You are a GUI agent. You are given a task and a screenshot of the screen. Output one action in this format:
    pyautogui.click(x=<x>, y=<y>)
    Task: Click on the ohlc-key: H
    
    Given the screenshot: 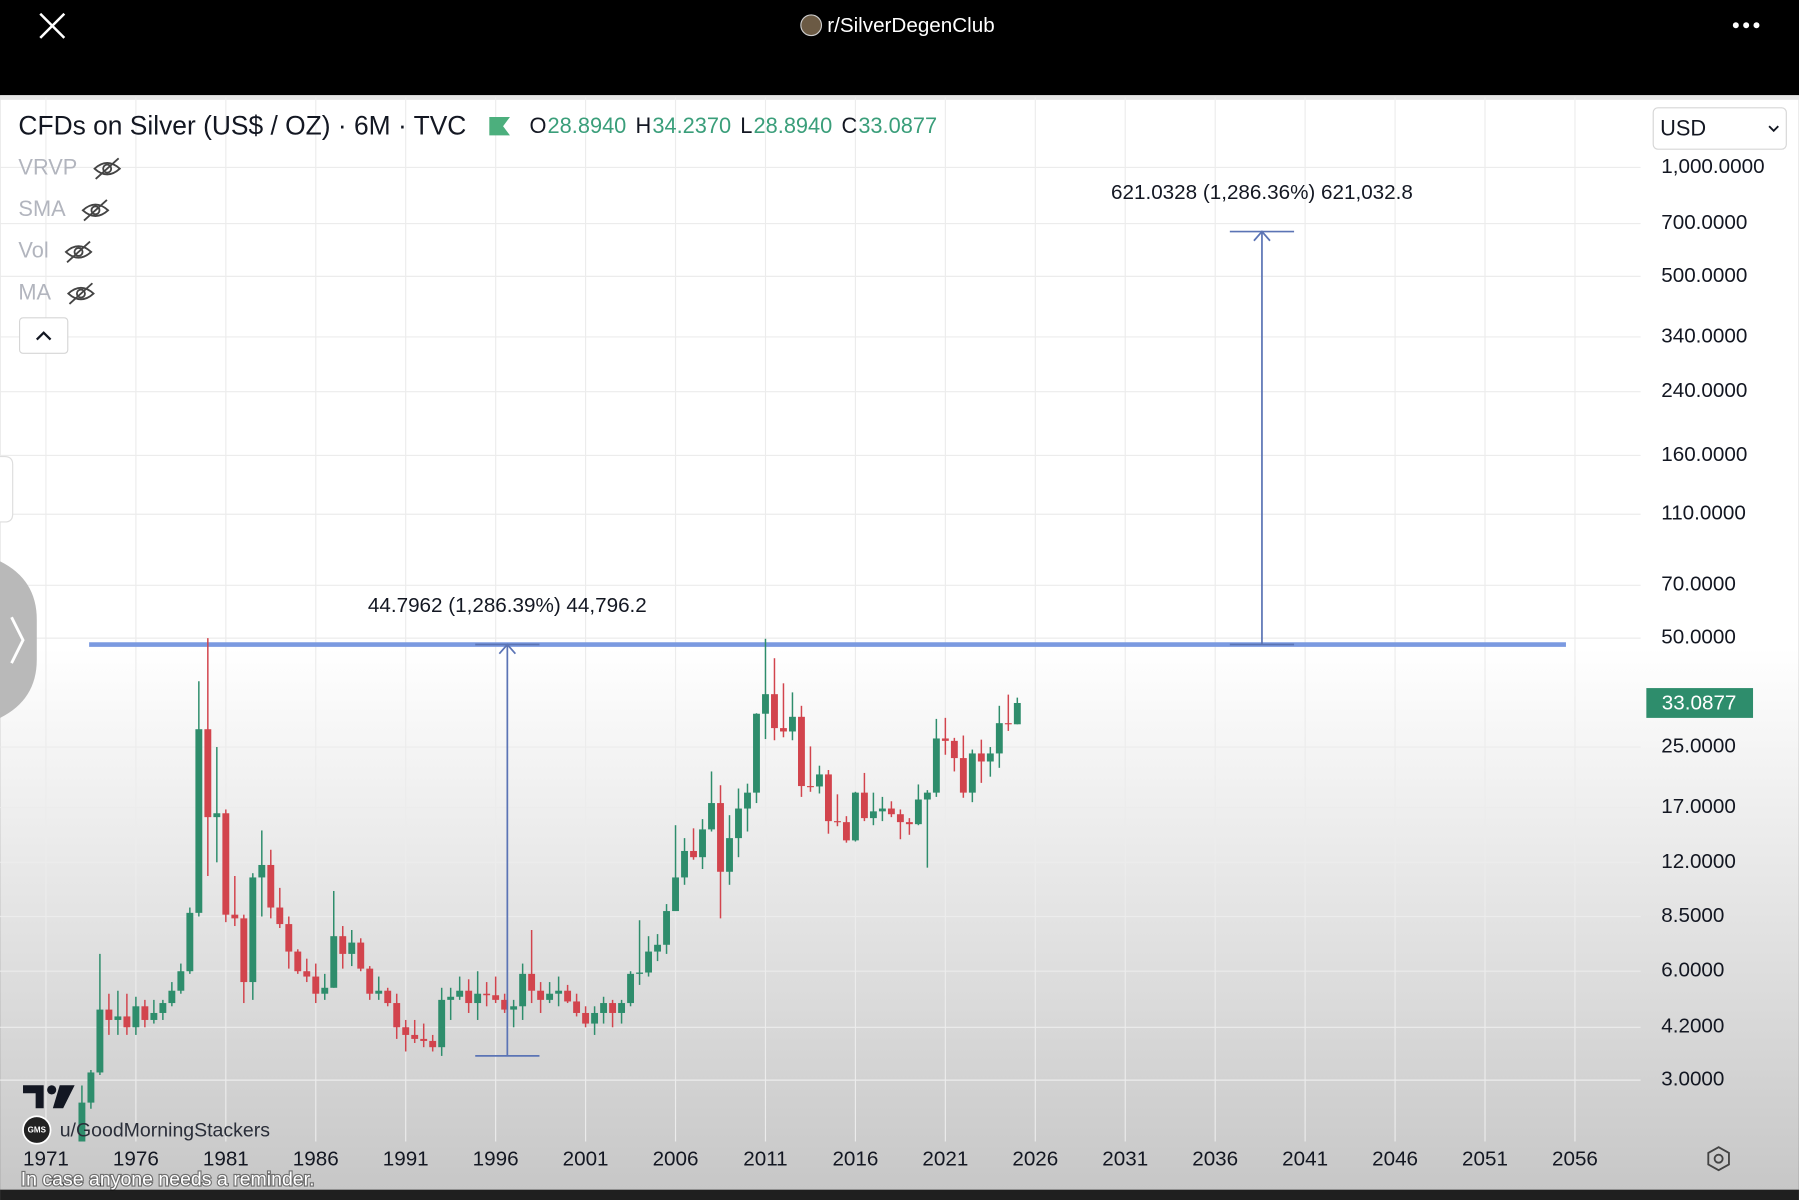 What is the action you would take?
    pyautogui.click(x=643, y=125)
    